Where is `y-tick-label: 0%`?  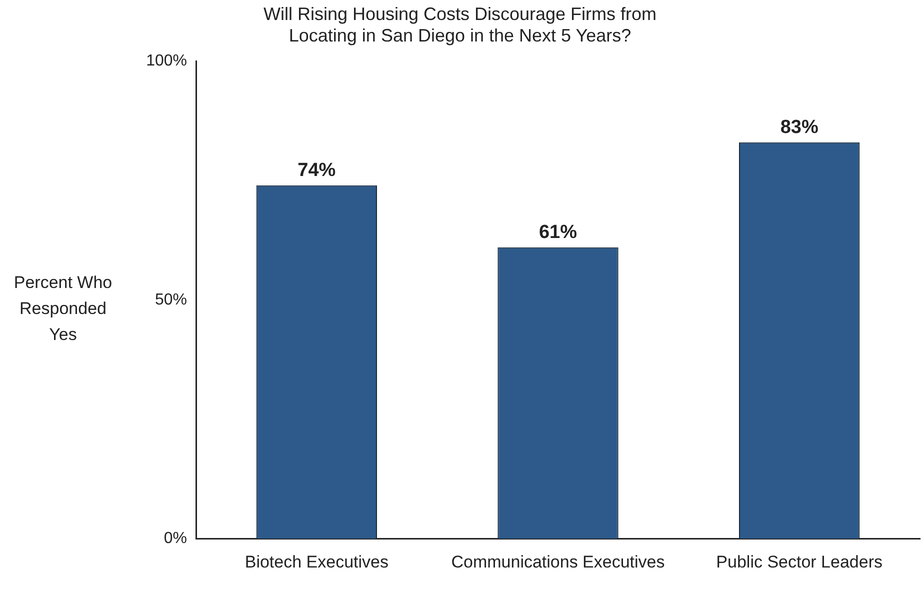 y-tick-label: 0% is located at coordinates (175, 539).